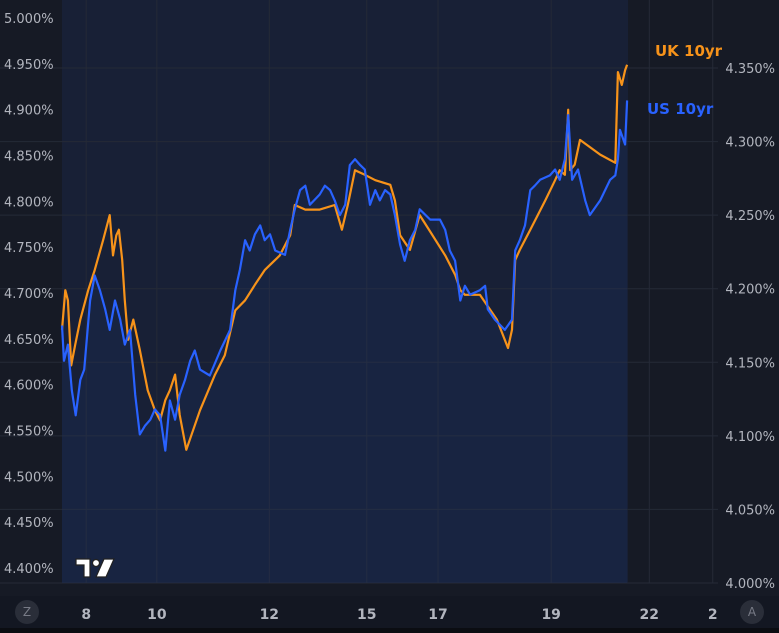 The image size is (779, 633). Describe the element at coordinates (437, 615) in the screenshot. I see `x-tick-label: 17` at that location.